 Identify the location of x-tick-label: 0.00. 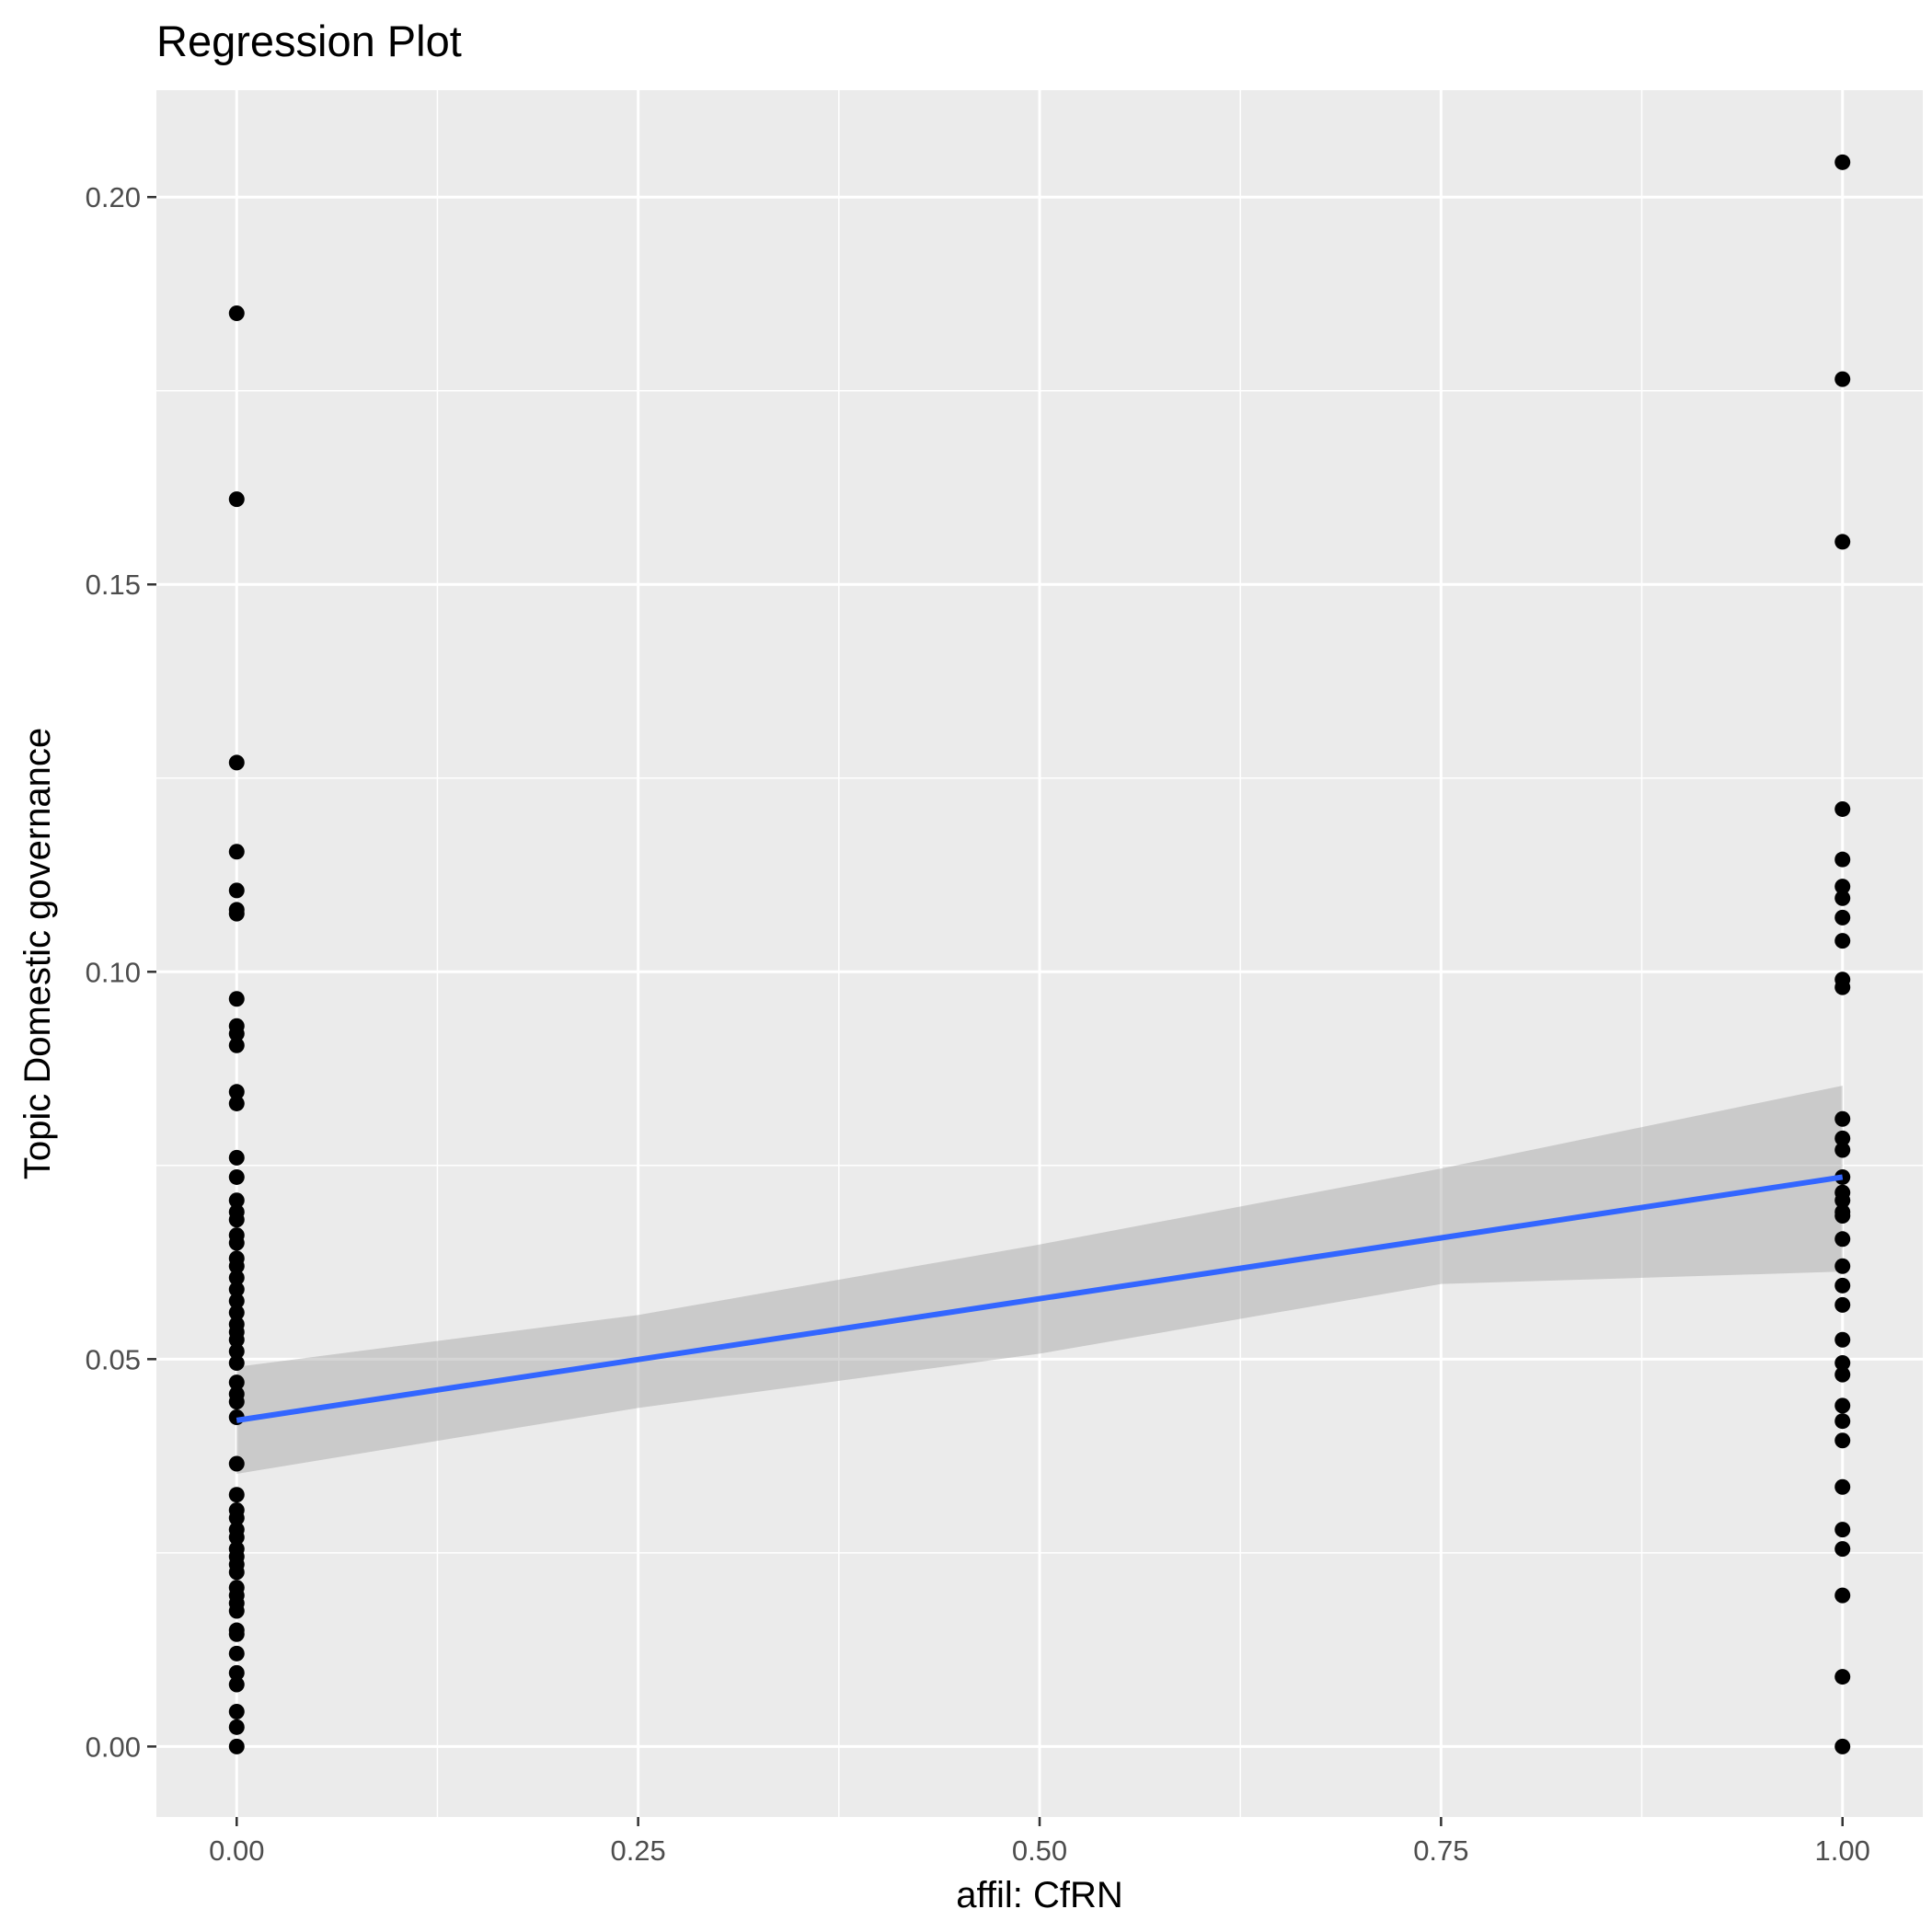
(236, 1850).